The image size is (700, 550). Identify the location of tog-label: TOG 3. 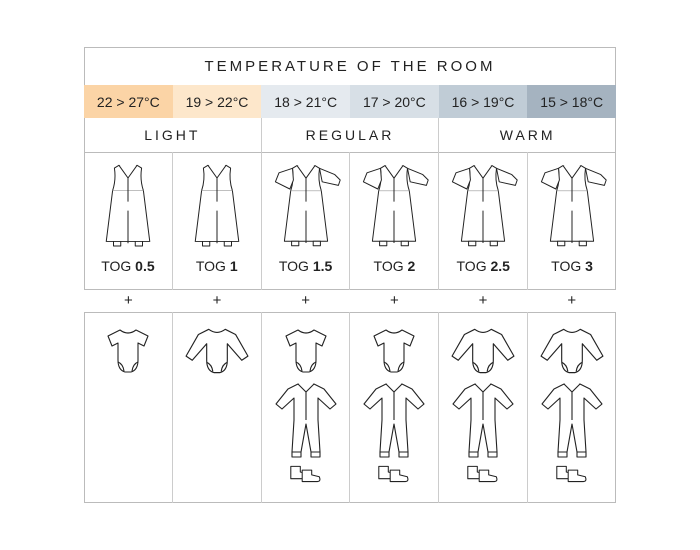
(572, 266).